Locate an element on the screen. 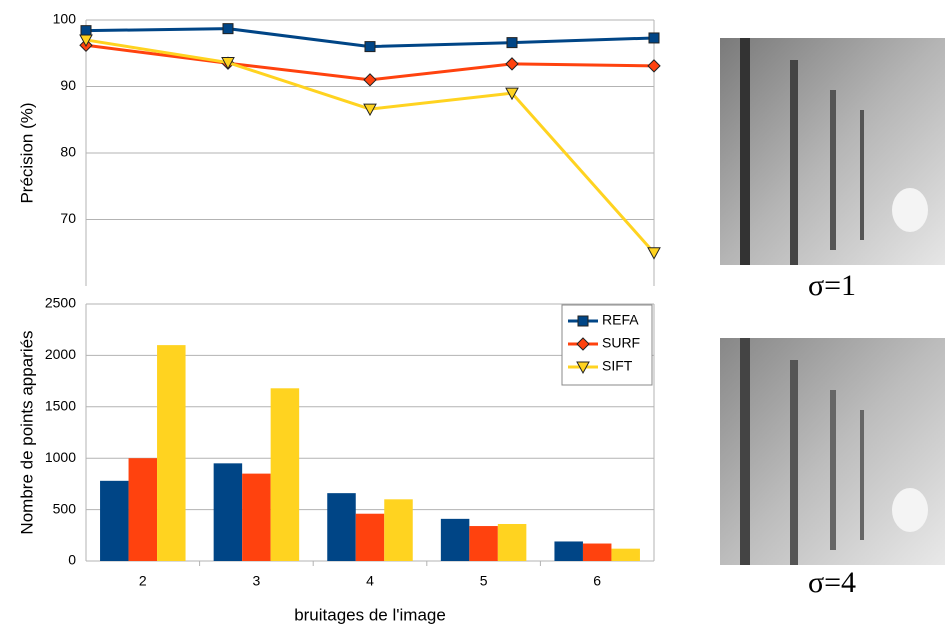  photo-caption: σ=1 is located at coordinates (832, 285).